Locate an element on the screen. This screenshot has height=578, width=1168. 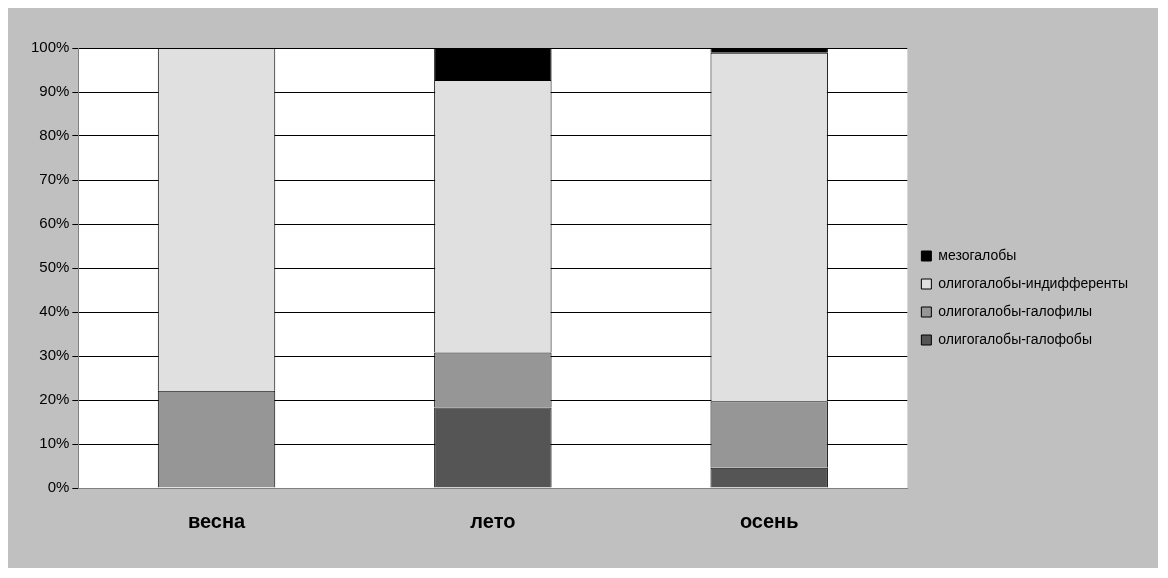
x-tick-label: осень is located at coordinates (769, 520).